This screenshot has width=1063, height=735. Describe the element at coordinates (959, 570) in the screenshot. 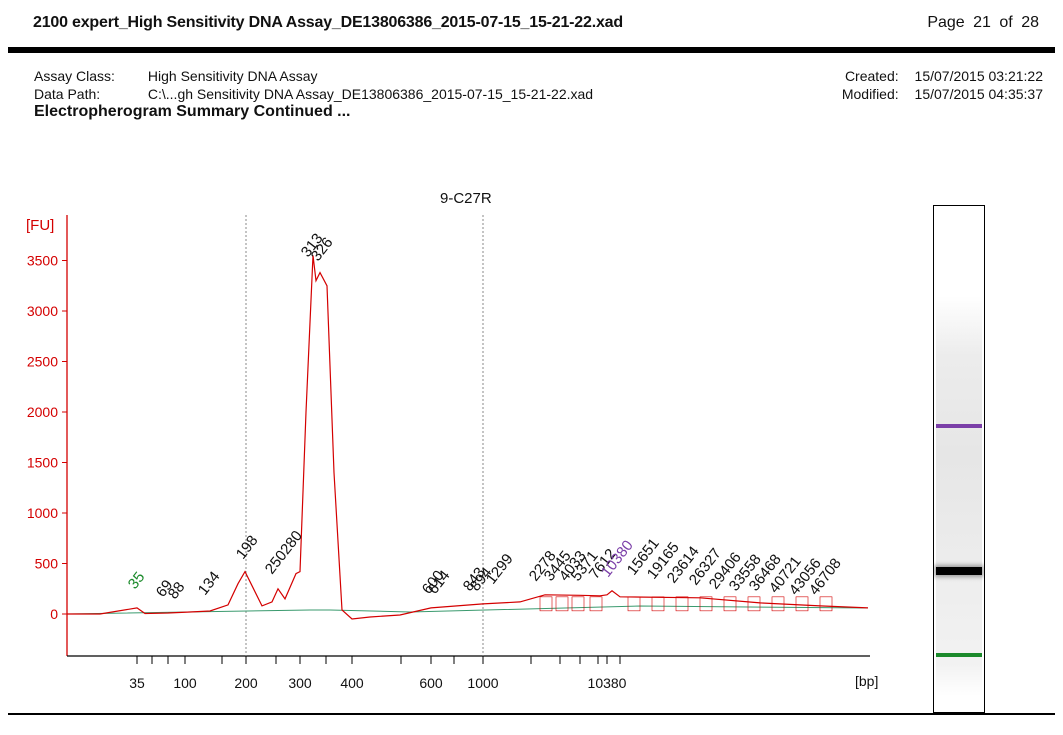

I see `main-band` at that location.